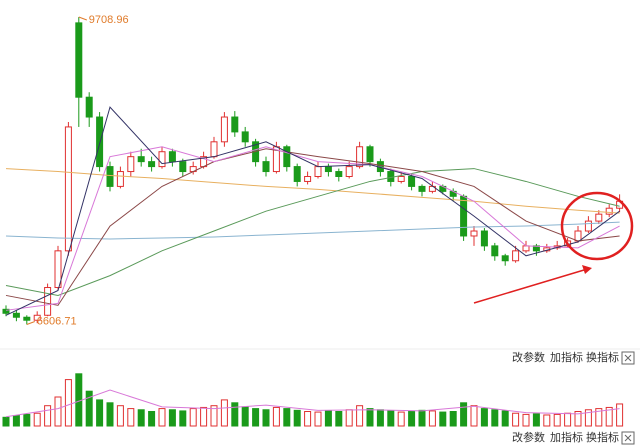 This screenshot has height=448, width=640. What do you see at coordinates (597, 226) in the screenshot?
I see `highlight-circle` at bounding box center [597, 226].